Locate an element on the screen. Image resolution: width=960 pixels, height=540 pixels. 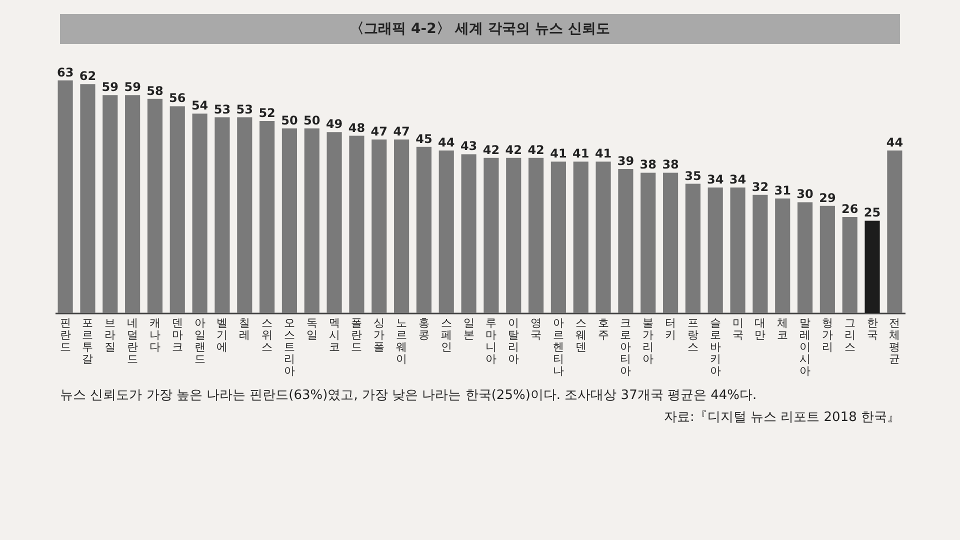
data-label: 58 is located at coordinates (155, 91).